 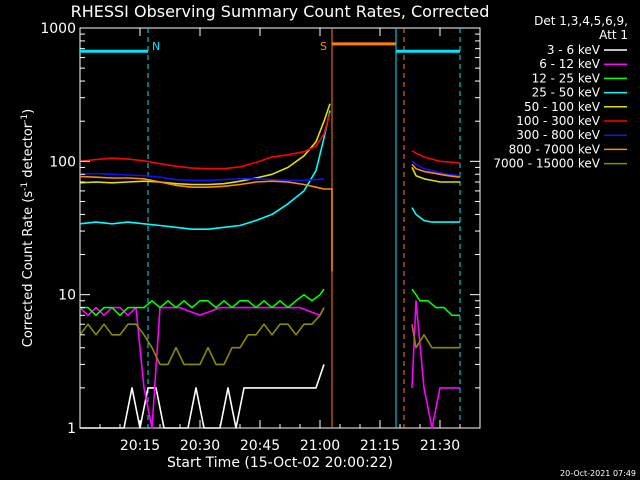 What do you see at coordinates (28, 269) in the screenshot?
I see `y-axis-label-main: Corrected Count Rate (s` at bounding box center [28, 269].